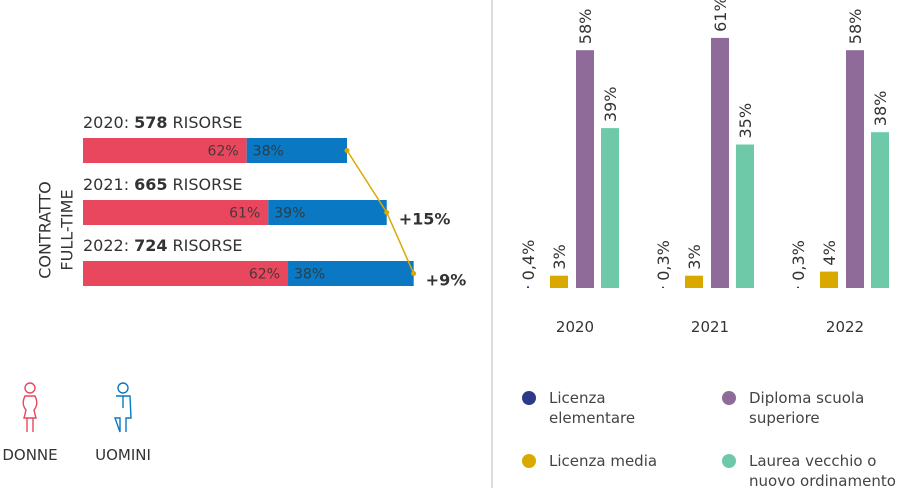 This screenshot has width=907, height=491. Describe the element at coordinates (528, 260) in the screenshot. I see `data-label: 0,4%` at that location.